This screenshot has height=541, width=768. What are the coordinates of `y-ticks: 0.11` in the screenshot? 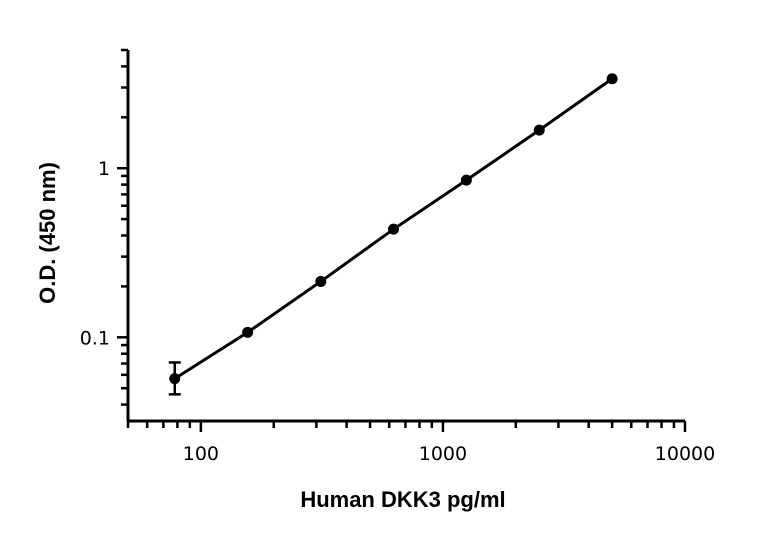 It's located at (104, 227).